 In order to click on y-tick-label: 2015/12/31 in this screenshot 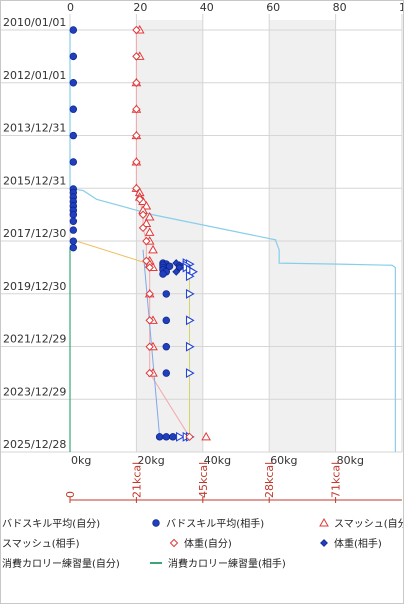, I will do `click(34, 180)`.